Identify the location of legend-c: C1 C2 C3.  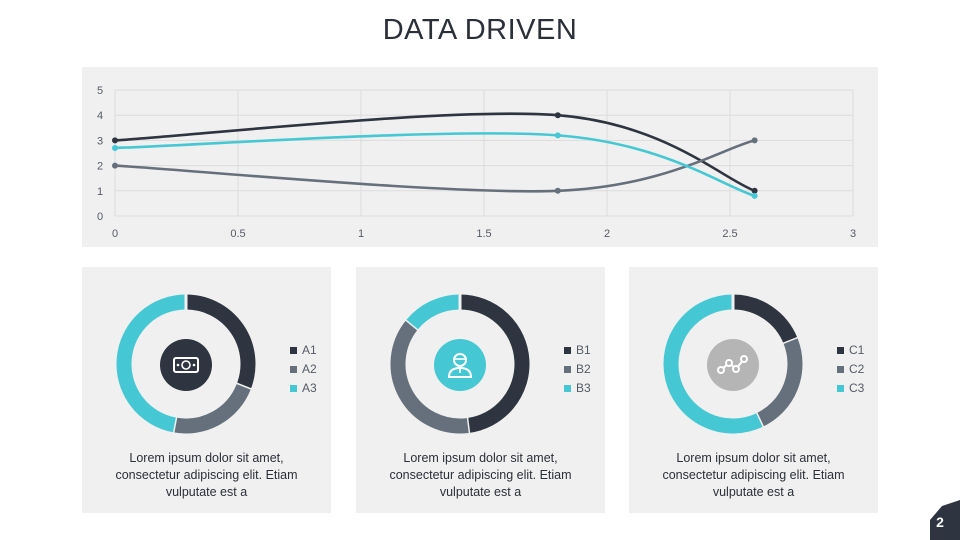
(850, 369).